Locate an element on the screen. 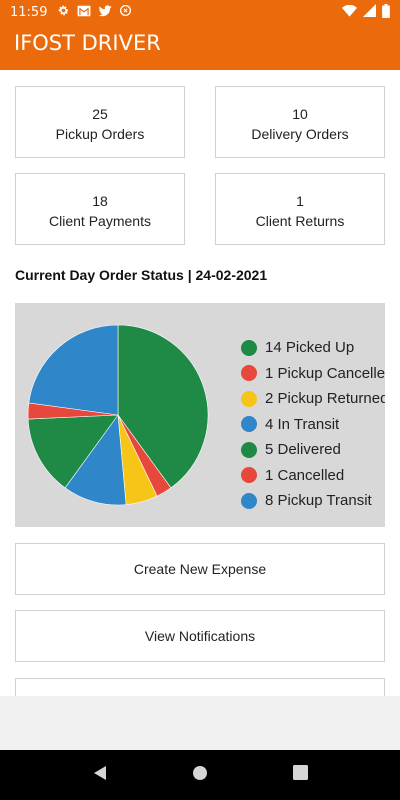  legend-item: 1 Cancelled is located at coordinates (313, 476).